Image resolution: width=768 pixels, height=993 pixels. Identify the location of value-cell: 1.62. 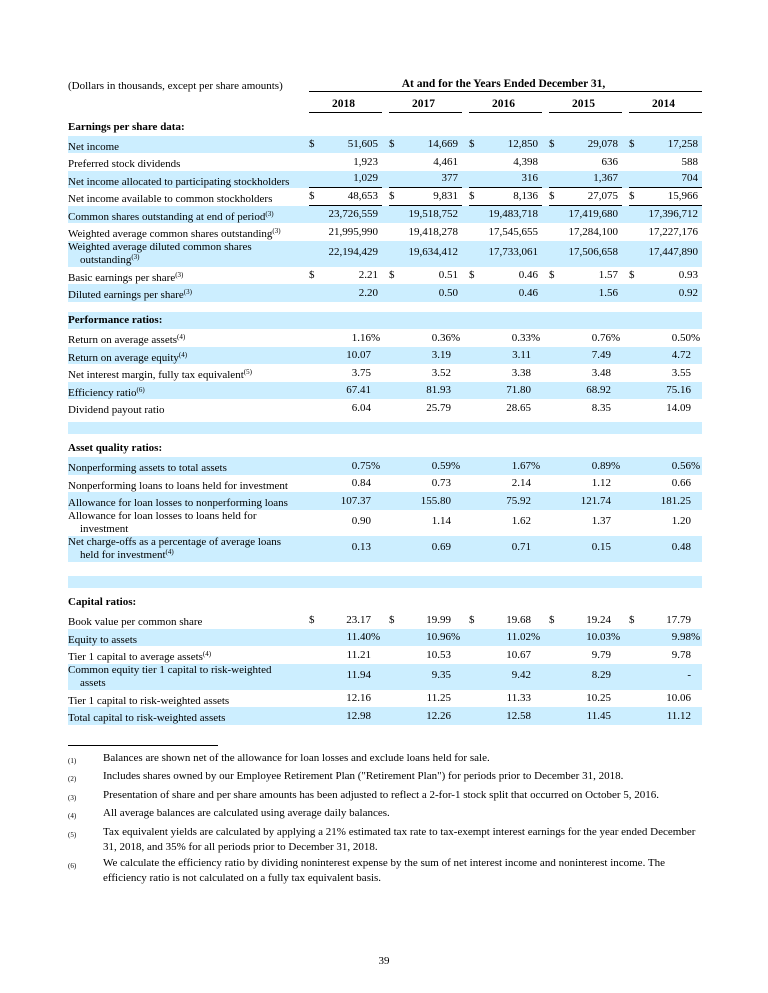
(502, 523).